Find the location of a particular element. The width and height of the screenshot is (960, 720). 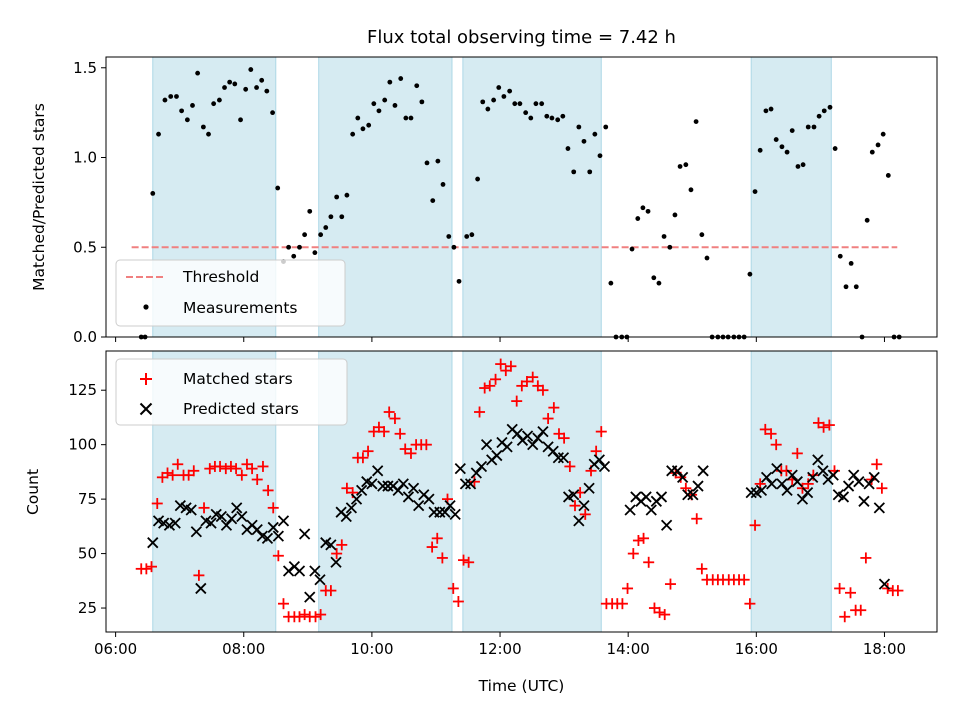

legend-threshold-label: Threshold is located at coordinates (220, 277).